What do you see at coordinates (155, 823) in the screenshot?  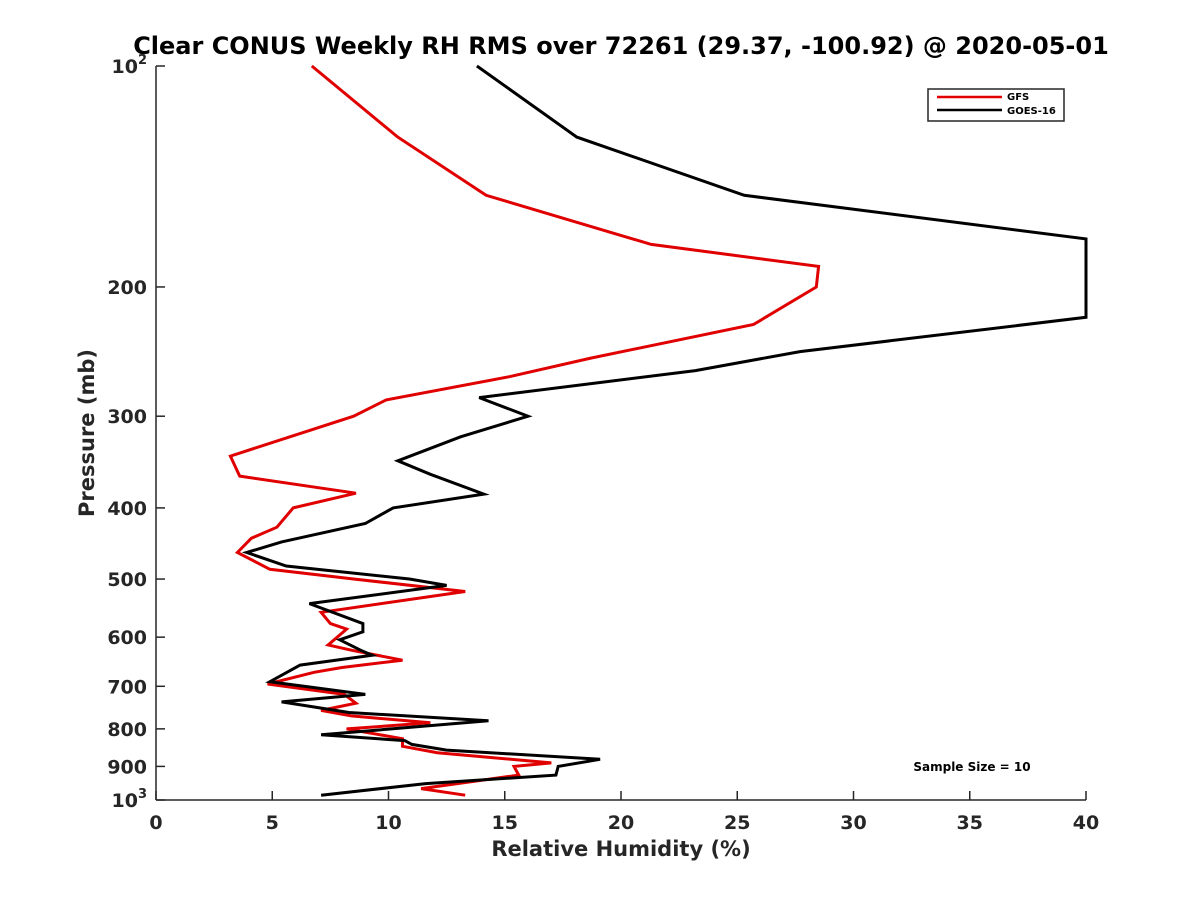 I see `x-tick-label: 0` at bounding box center [155, 823].